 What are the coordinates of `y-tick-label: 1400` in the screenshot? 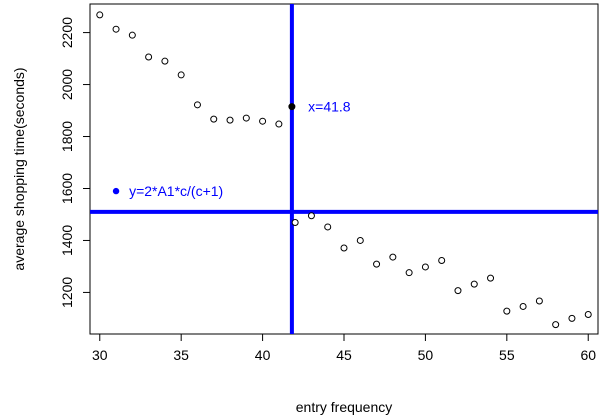 It's located at (67, 240).